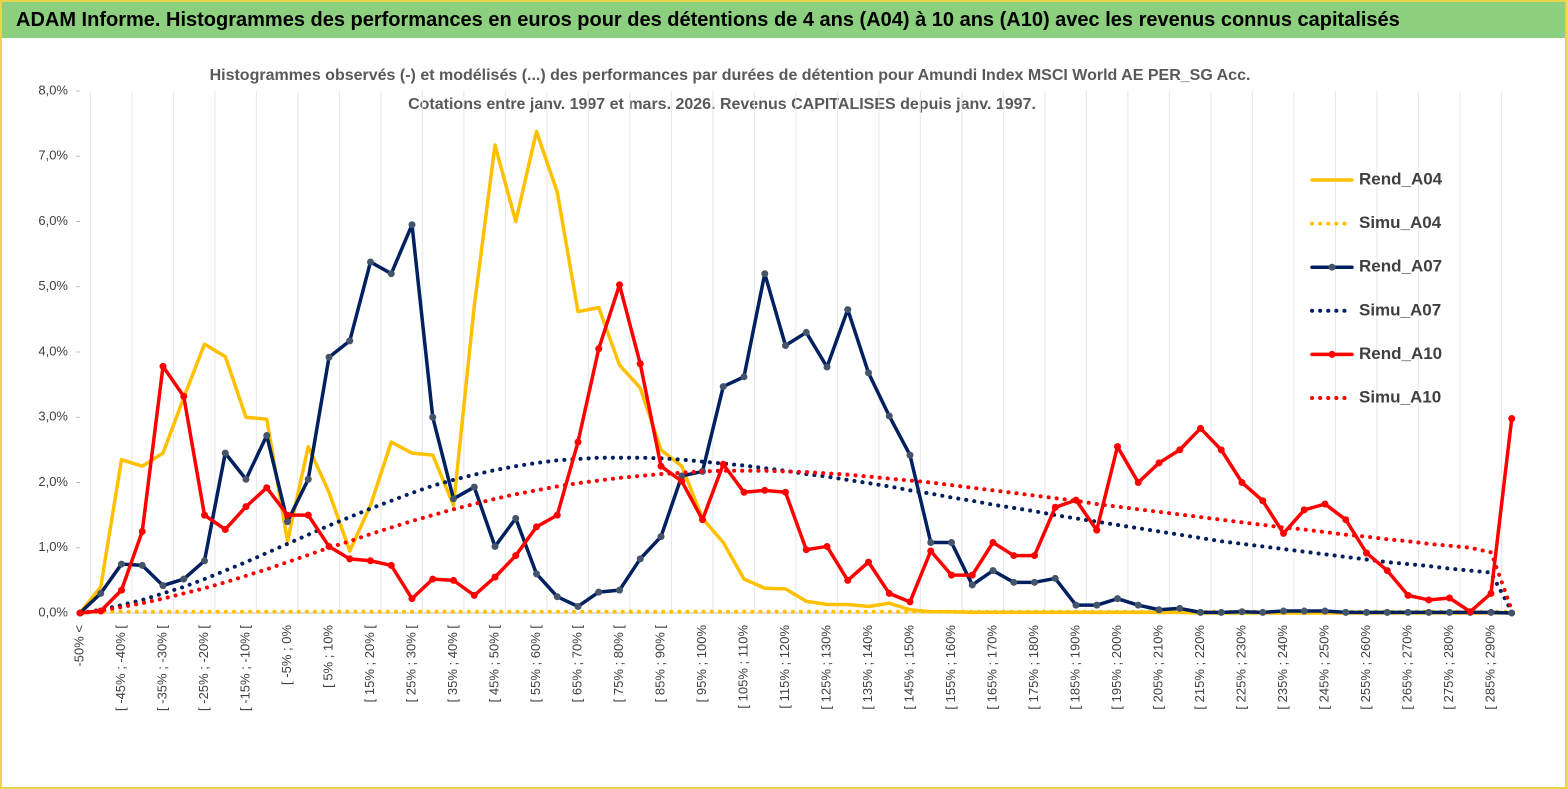 The image size is (1567, 789). Describe the element at coordinates (950, 667) in the screenshot. I see `x-tick-label: [ 155% ; 160%` at that location.